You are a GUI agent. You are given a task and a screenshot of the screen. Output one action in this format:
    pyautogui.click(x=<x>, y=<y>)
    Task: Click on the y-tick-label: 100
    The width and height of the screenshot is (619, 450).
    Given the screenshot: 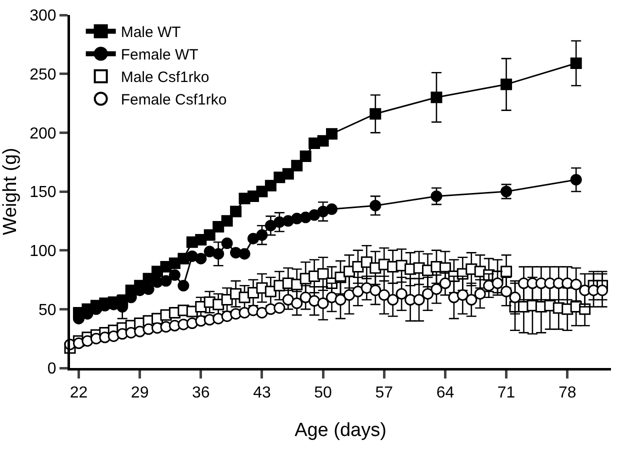 What is the action you would take?
    pyautogui.click(x=43, y=251)
    